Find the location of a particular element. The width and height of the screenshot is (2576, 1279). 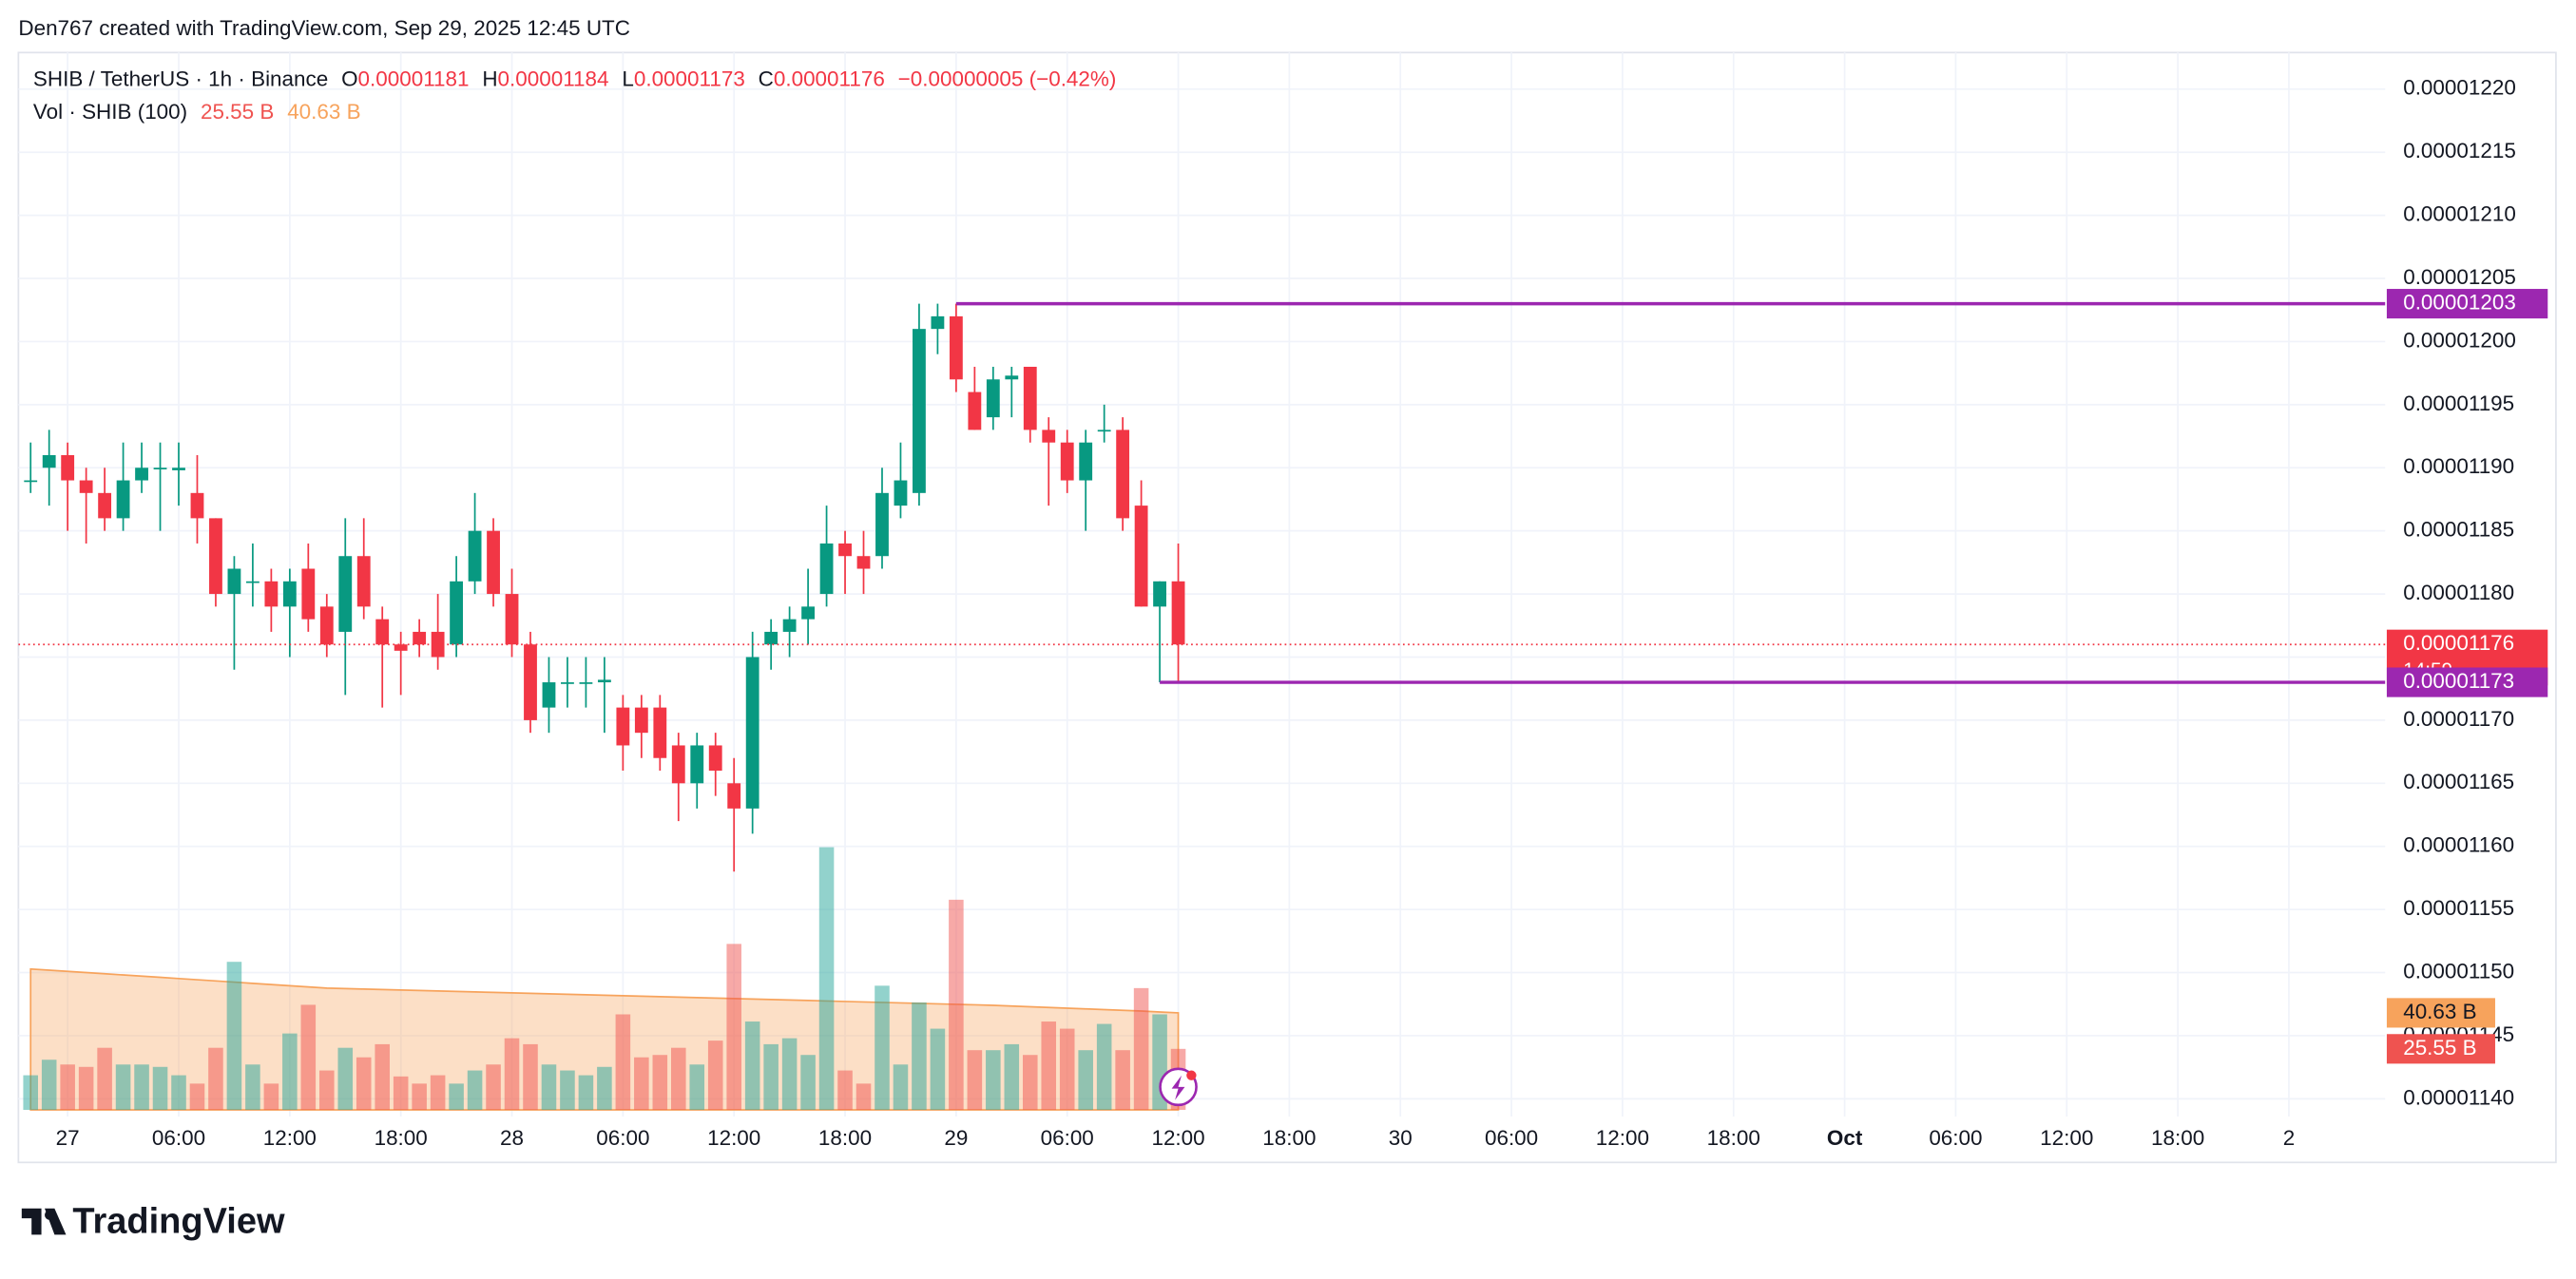

y-tick-label: 0.00001185 is located at coordinates (2459, 530).